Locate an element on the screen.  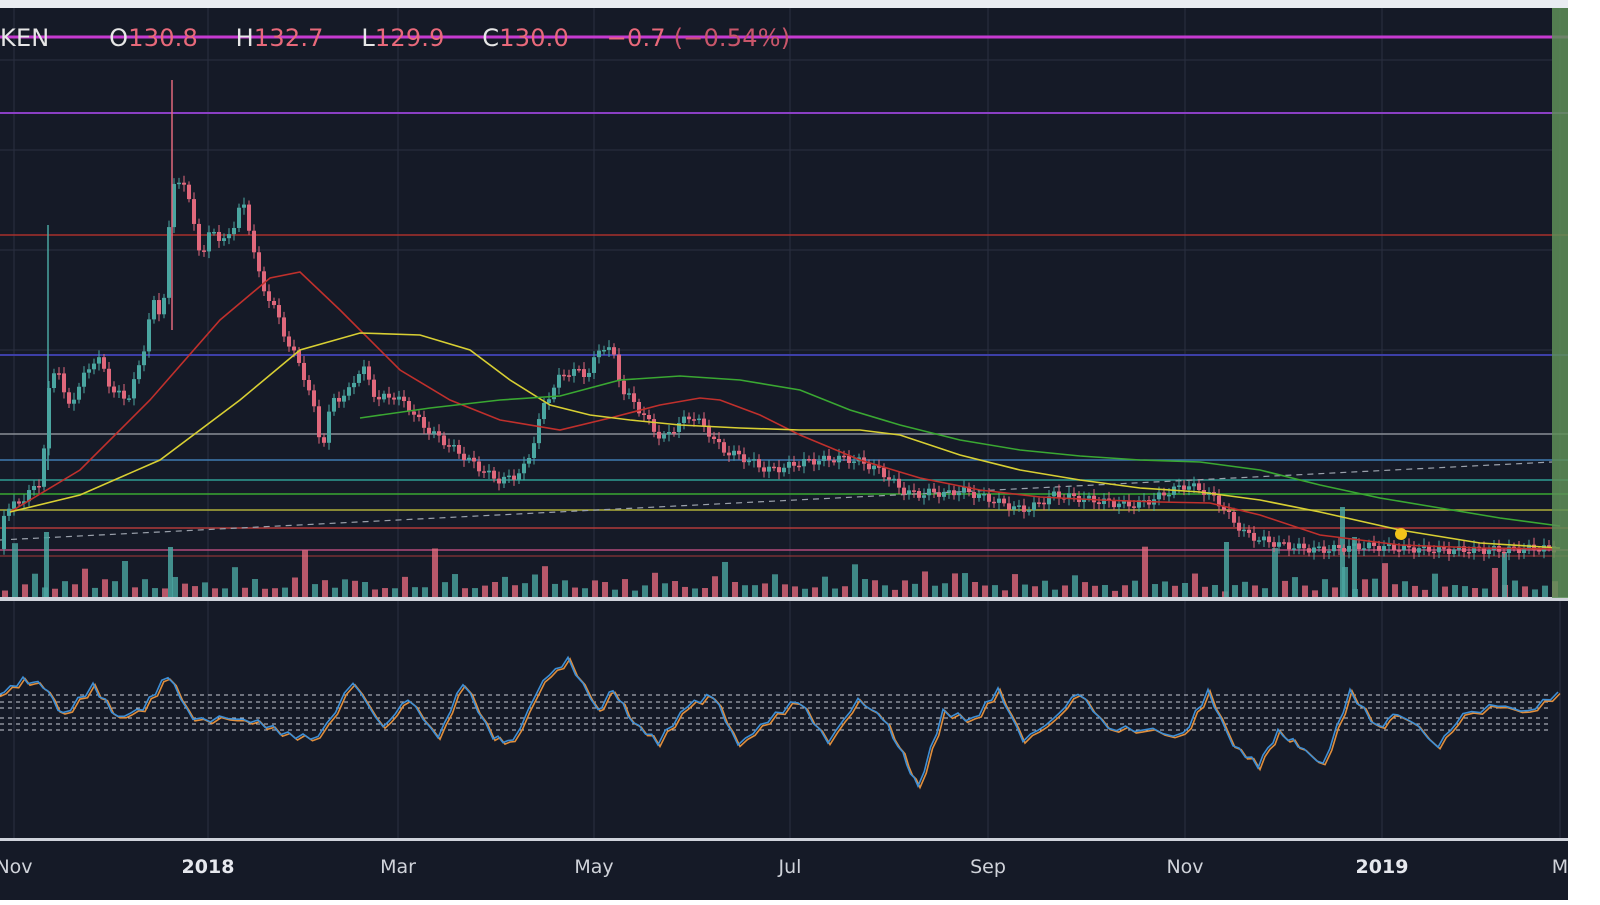
high-value: 132.7 is located at coordinates (288, 38).